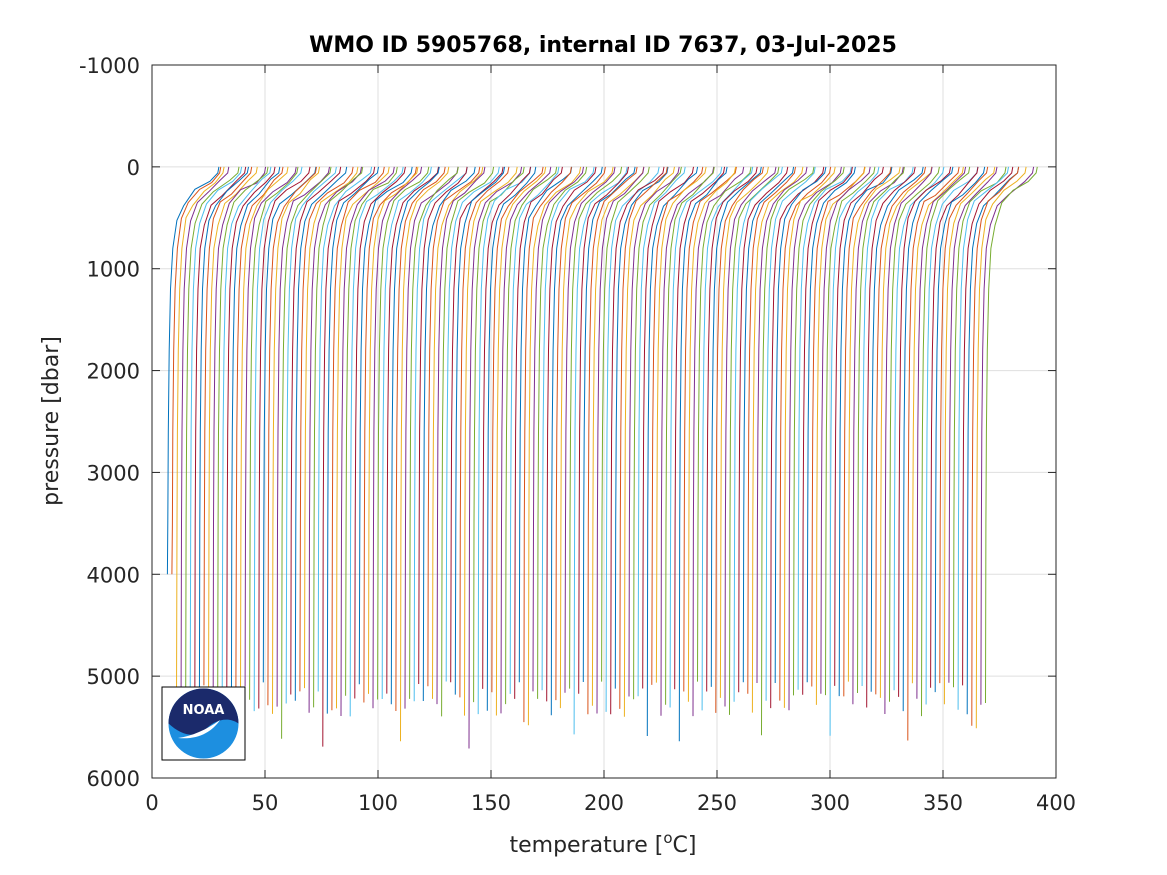  I want to click on x-tick-label: 300, so click(830, 803).